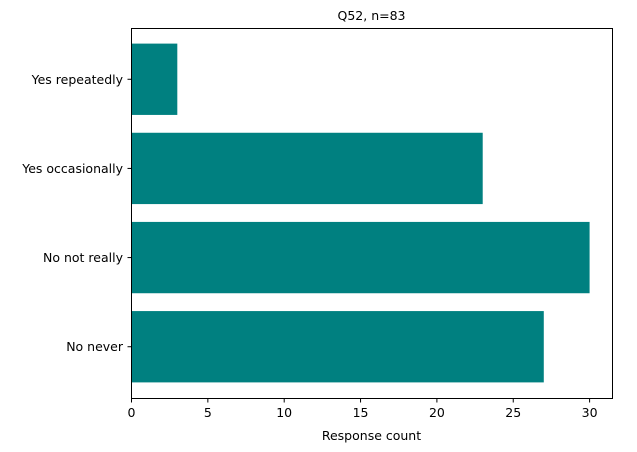  What do you see at coordinates (132, 412) in the screenshot?
I see `x-tick-label: 0` at bounding box center [132, 412].